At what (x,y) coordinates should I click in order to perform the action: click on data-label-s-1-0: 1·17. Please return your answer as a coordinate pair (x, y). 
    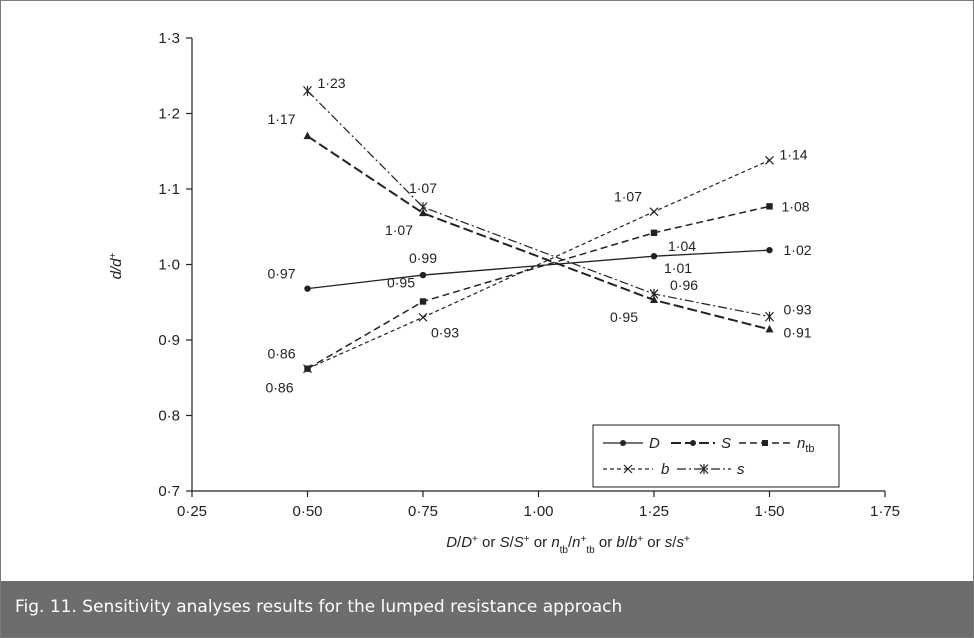
    Looking at the image, I should click on (281, 119).